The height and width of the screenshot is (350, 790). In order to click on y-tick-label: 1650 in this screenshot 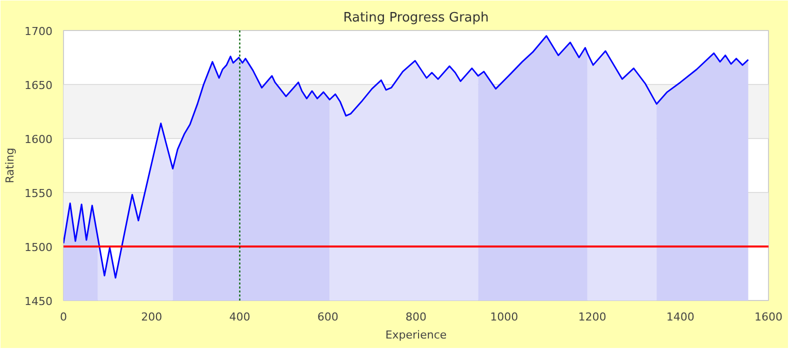, I will do `click(38, 85)`.